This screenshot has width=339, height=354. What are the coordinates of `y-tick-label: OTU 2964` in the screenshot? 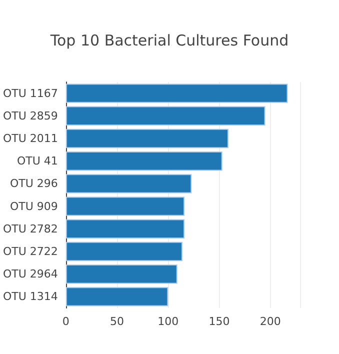 It's located at (30, 274).